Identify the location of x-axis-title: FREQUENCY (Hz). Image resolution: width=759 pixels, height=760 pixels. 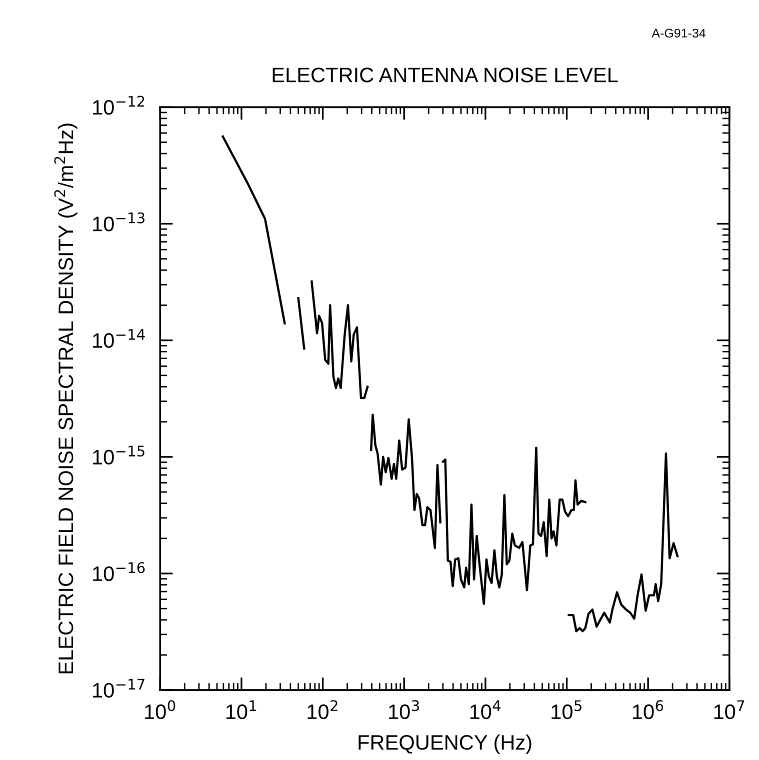
(445, 744).